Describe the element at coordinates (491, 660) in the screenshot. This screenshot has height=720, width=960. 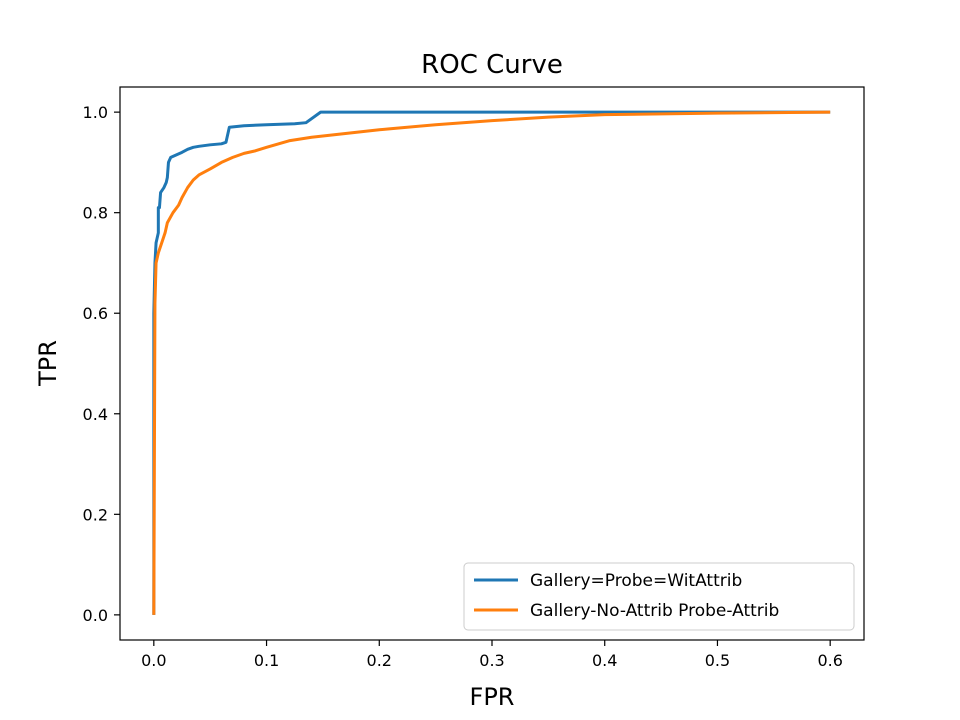
I see `x-tick-label: 0.3` at that location.